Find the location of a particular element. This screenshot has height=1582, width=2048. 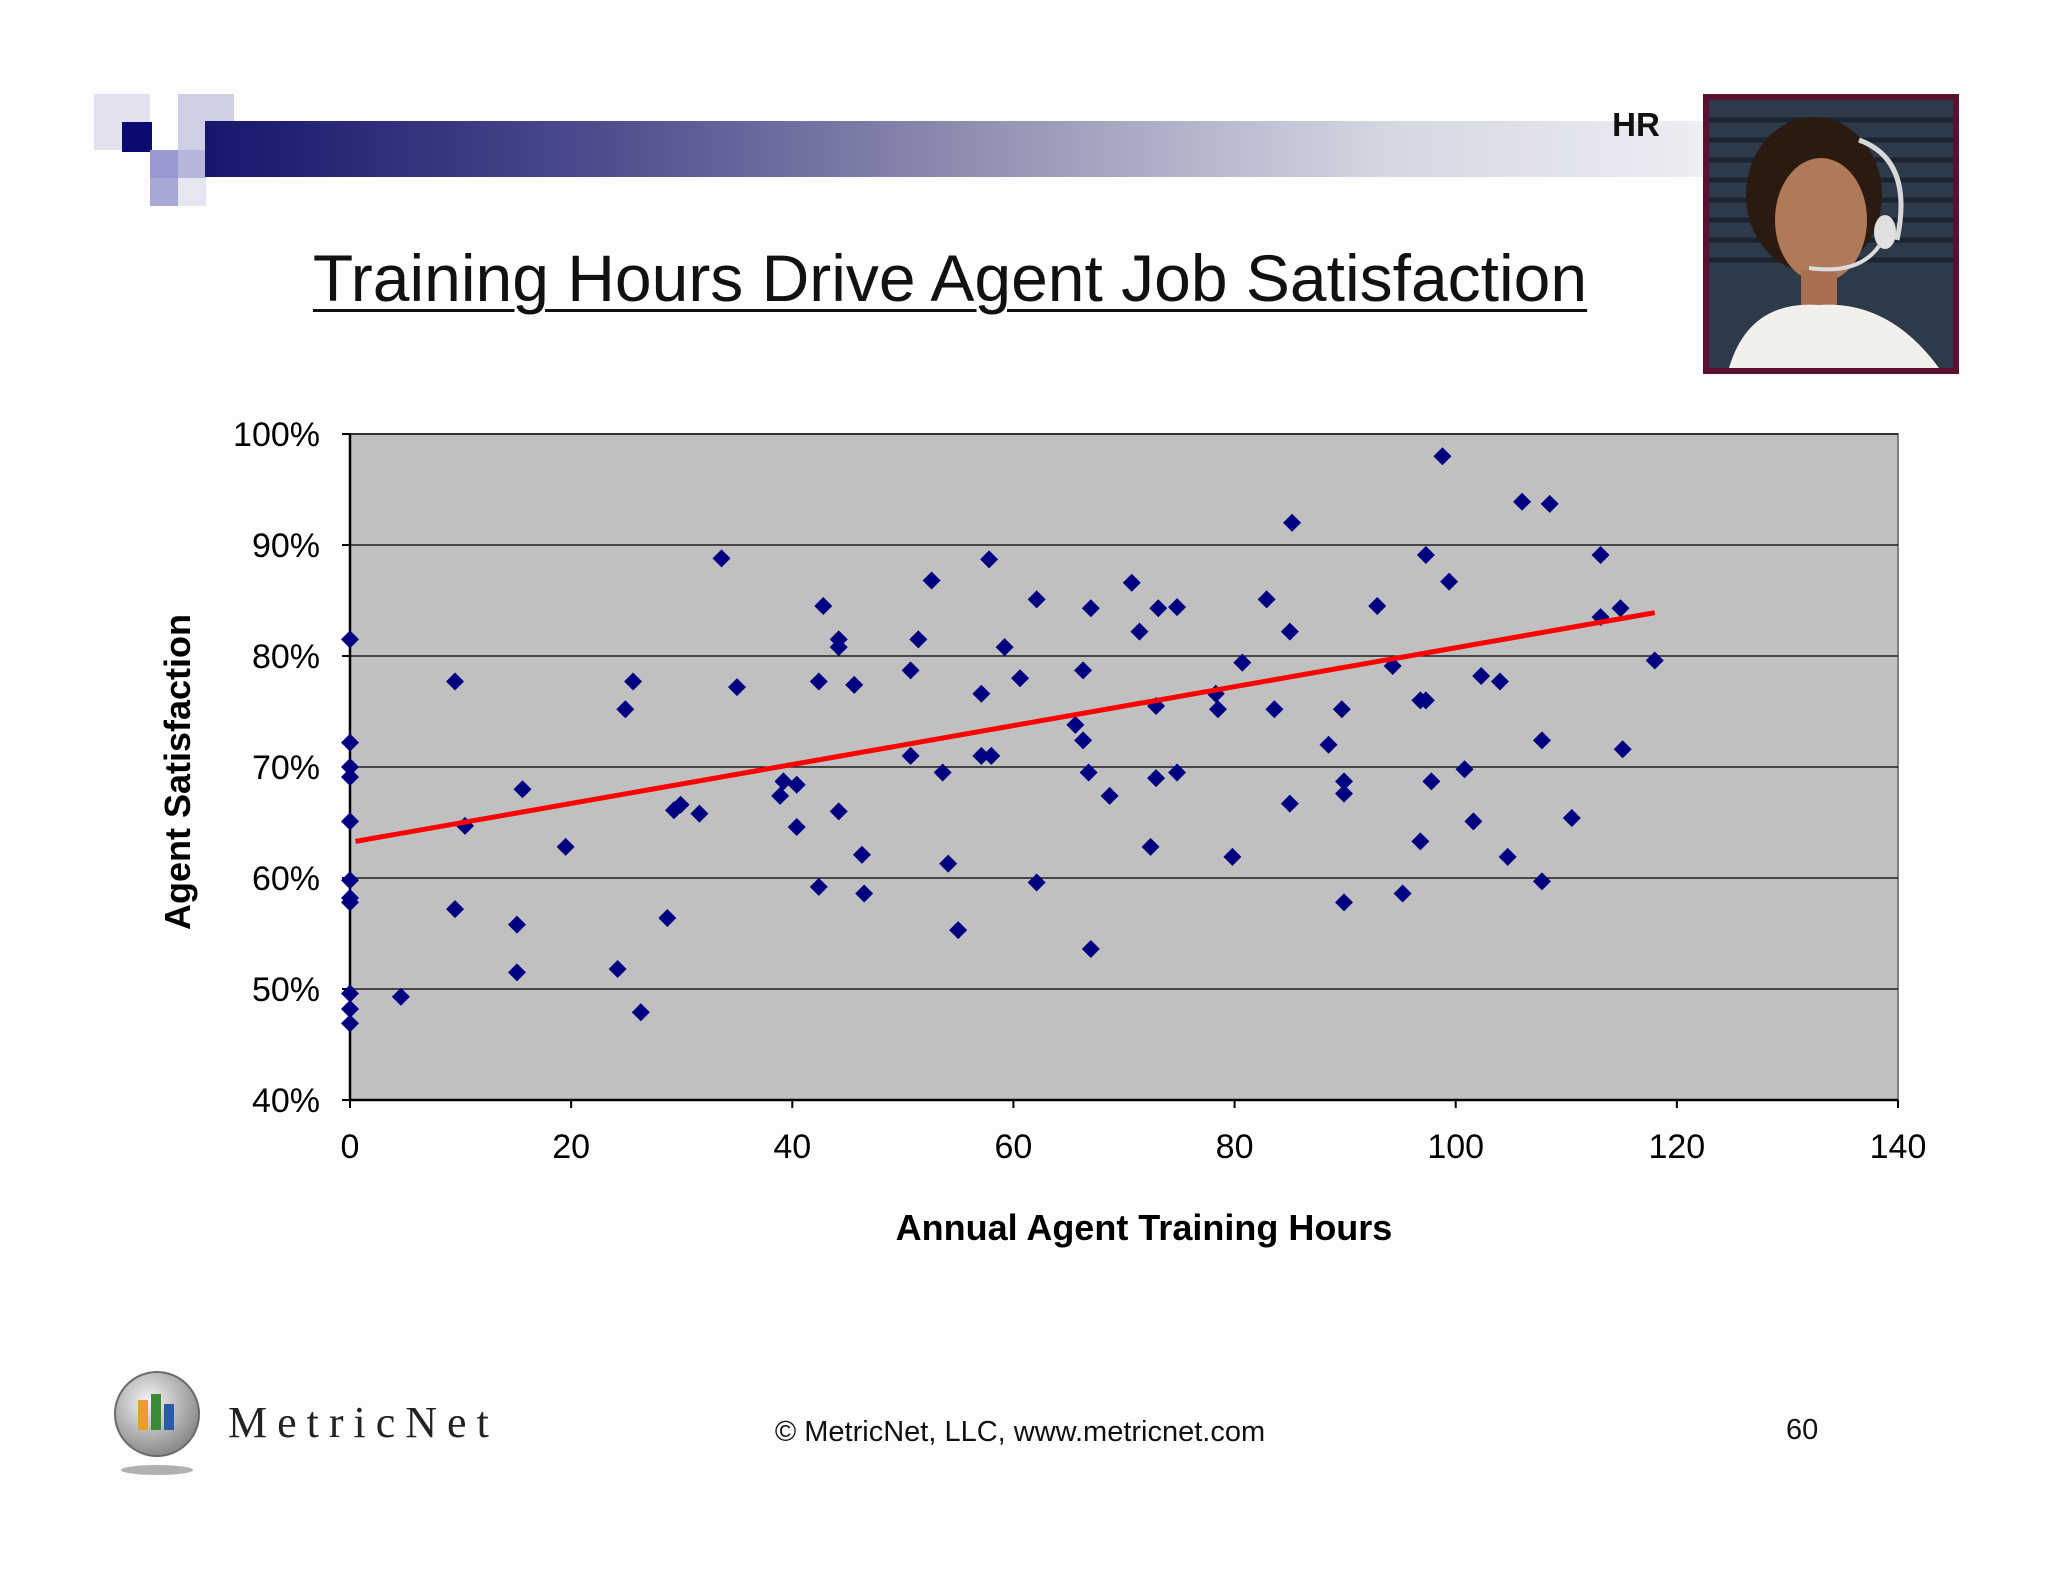

y-tick-label: 90% is located at coordinates (286, 546).